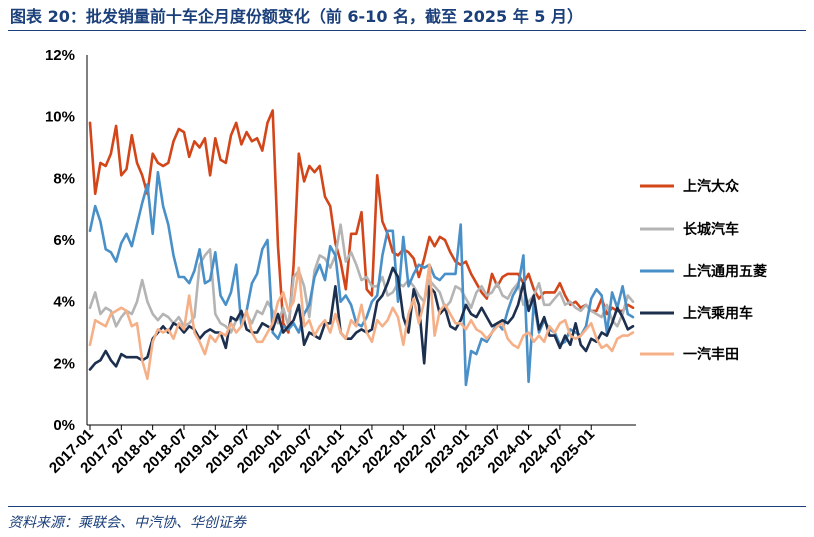  What do you see at coordinates (64, 178) in the screenshot?
I see `y-tick-label: 8%` at bounding box center [64, 178].